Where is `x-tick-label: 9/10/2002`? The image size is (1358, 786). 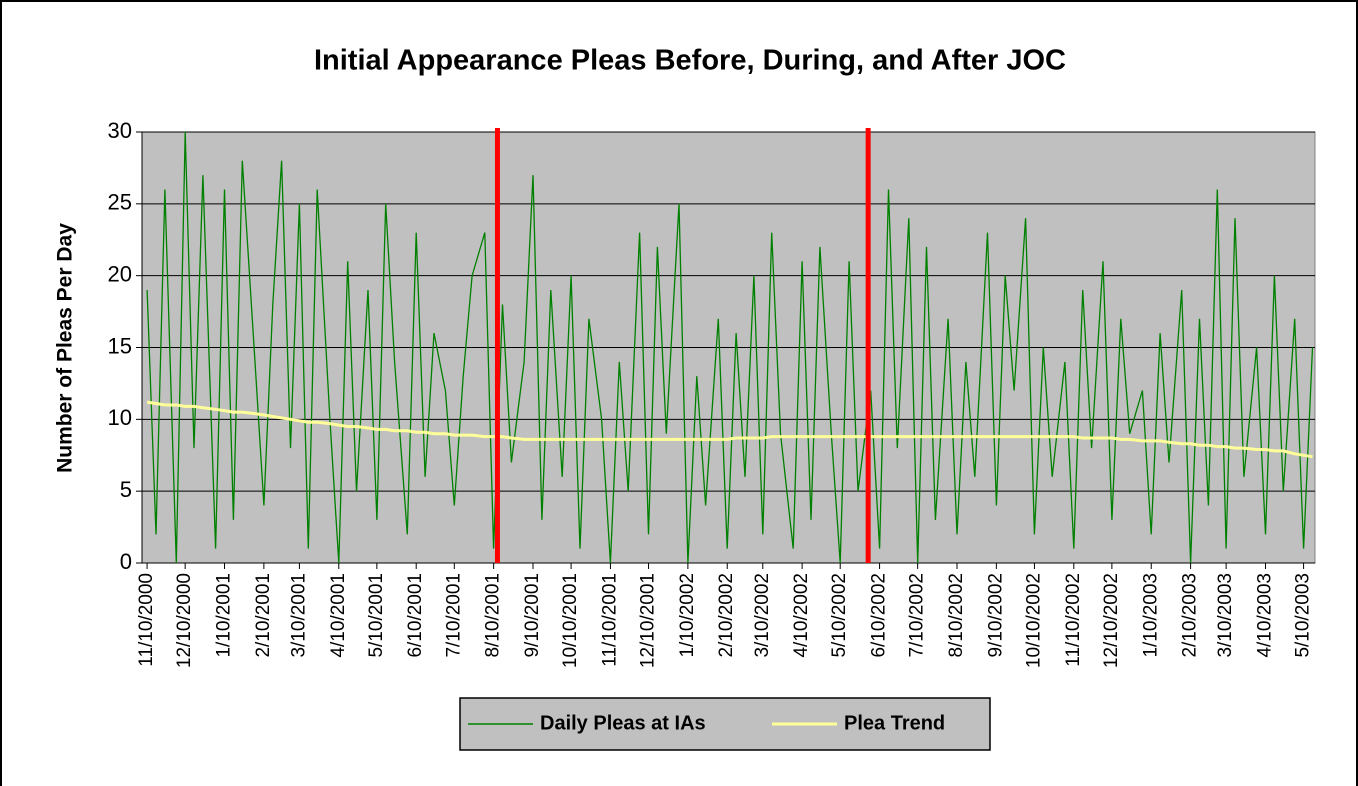 x-tick-label: 9/10/2002 is located at coordinates (995, 615).